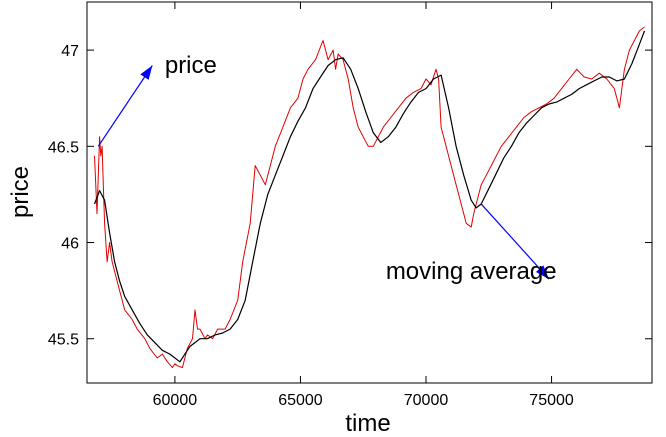 The image size is (666, 437). Describe the element at coordinates (175, 400) in the screenshot. I see `x-tick-label: 60000` at that location.